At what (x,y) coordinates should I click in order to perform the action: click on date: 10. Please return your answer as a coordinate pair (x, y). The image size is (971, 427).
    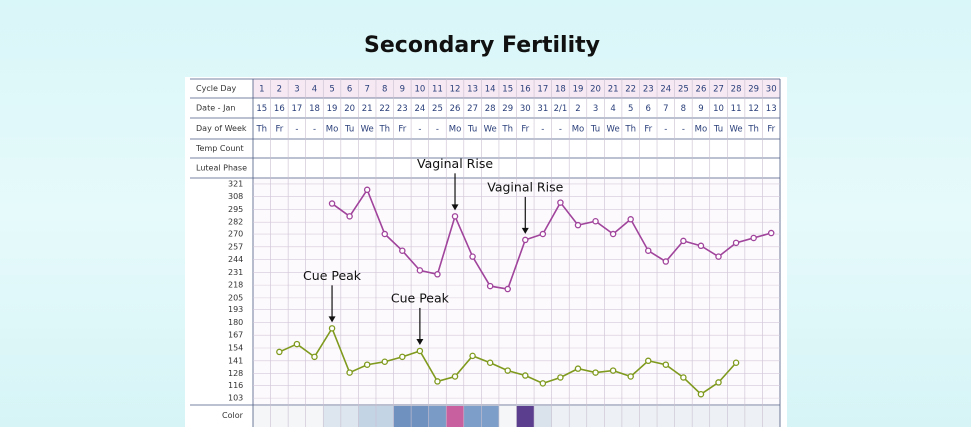
    Looking at the image, I should click on (718, 109).